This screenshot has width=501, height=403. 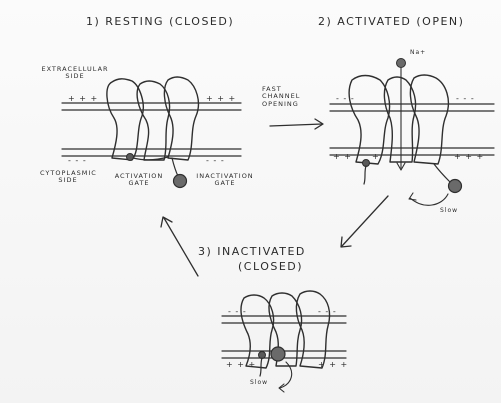 What do you see at coordinates (296, 125) in the screenshot?
I see `fast-opening-arrow` at bounding box center [296, 125].